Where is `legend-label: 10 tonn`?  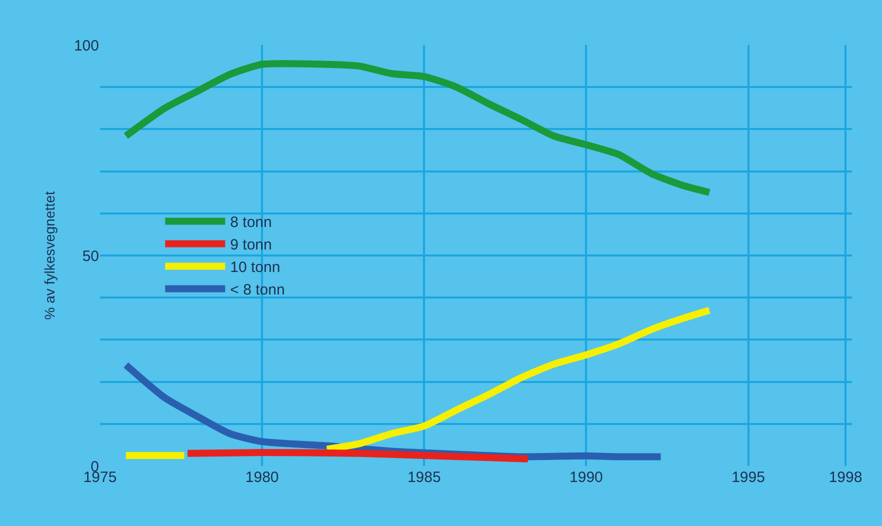
legend-label: 10 tonn is located at coordinates (255, 267).